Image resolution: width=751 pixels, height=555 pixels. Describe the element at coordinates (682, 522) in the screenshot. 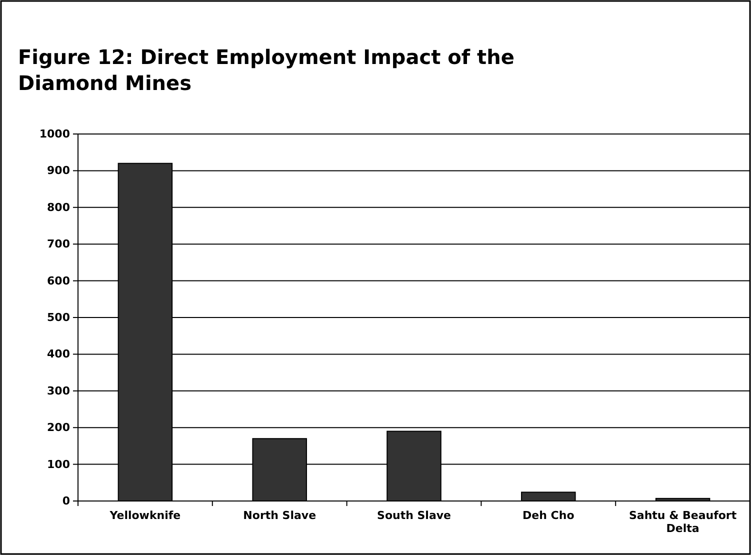

I see `x-tick-label: Sahtu & Beaufort Delta` at that location.